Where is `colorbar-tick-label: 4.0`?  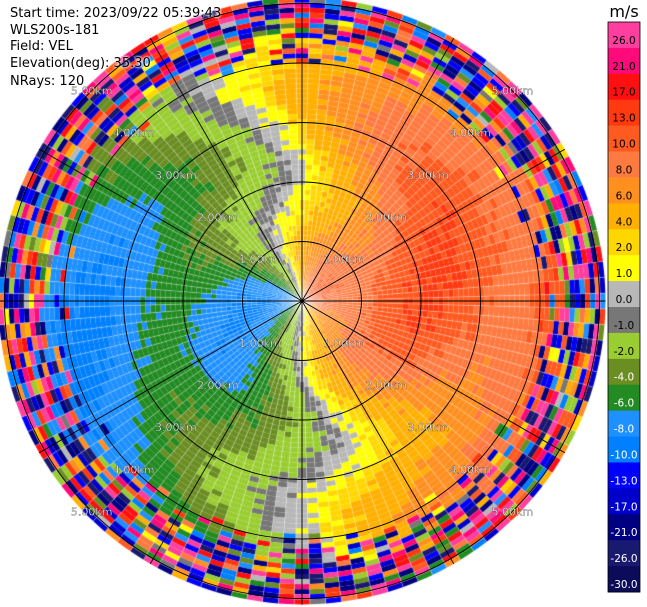
colorbar-tick-label: 4.0 is located at coordinates (624, 222).